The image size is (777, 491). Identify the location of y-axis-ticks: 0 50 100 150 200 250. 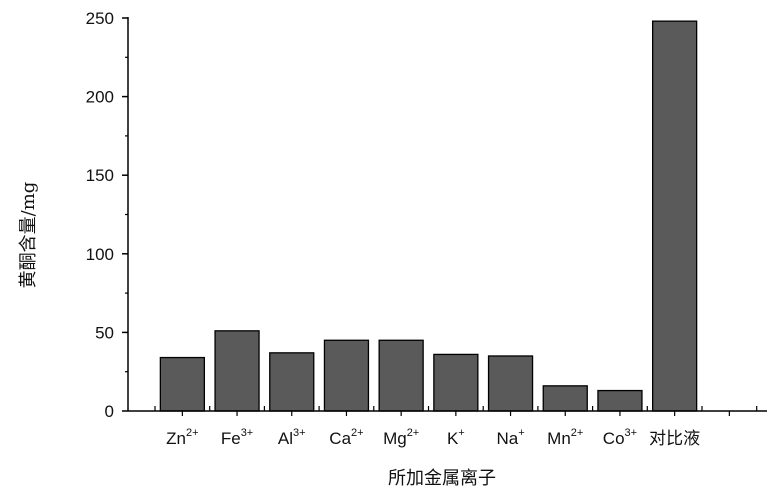
(107, 215).